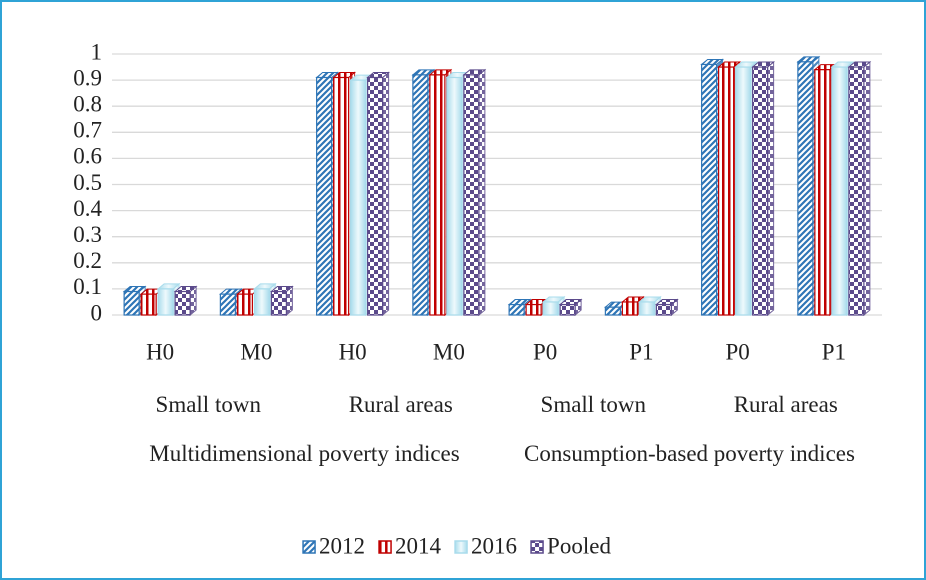 This screenshot has height=580, width=926. I want to click on legend-item: 2014, so click(410, 545).